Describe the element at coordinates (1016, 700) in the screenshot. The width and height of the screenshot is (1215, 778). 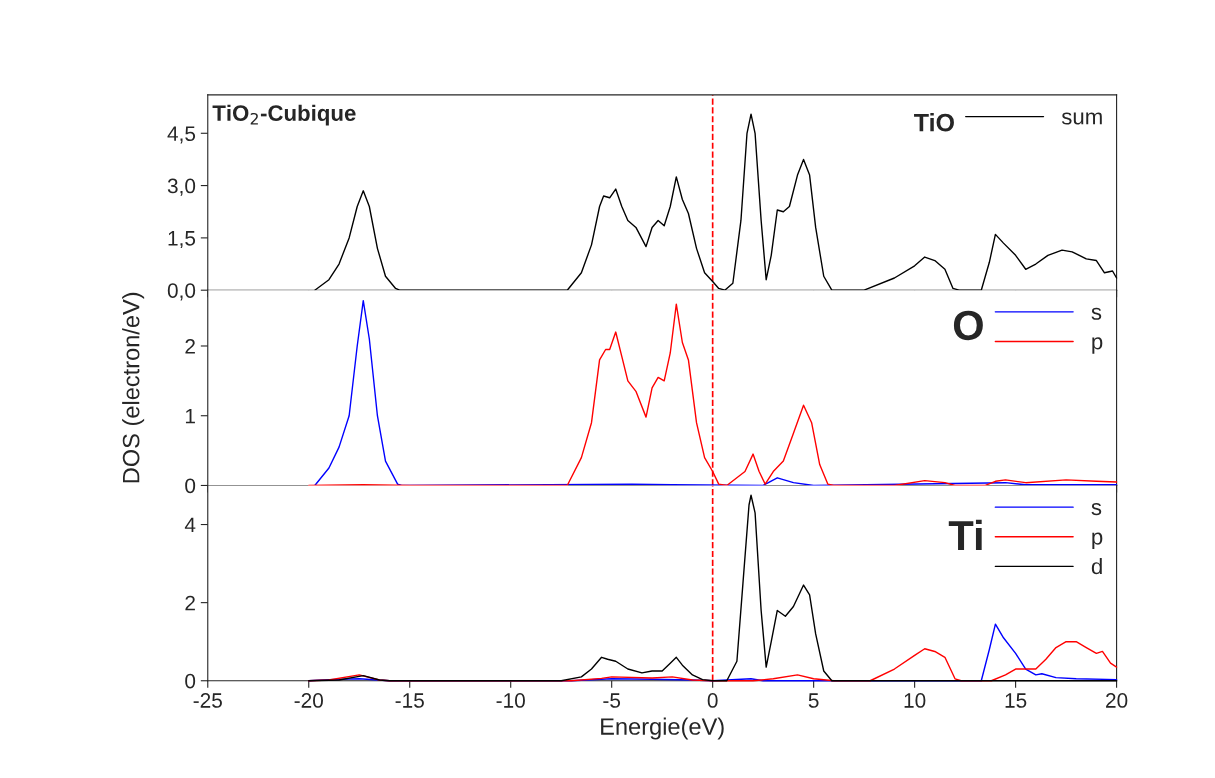
I see `x-tick-label: 15` at that location.